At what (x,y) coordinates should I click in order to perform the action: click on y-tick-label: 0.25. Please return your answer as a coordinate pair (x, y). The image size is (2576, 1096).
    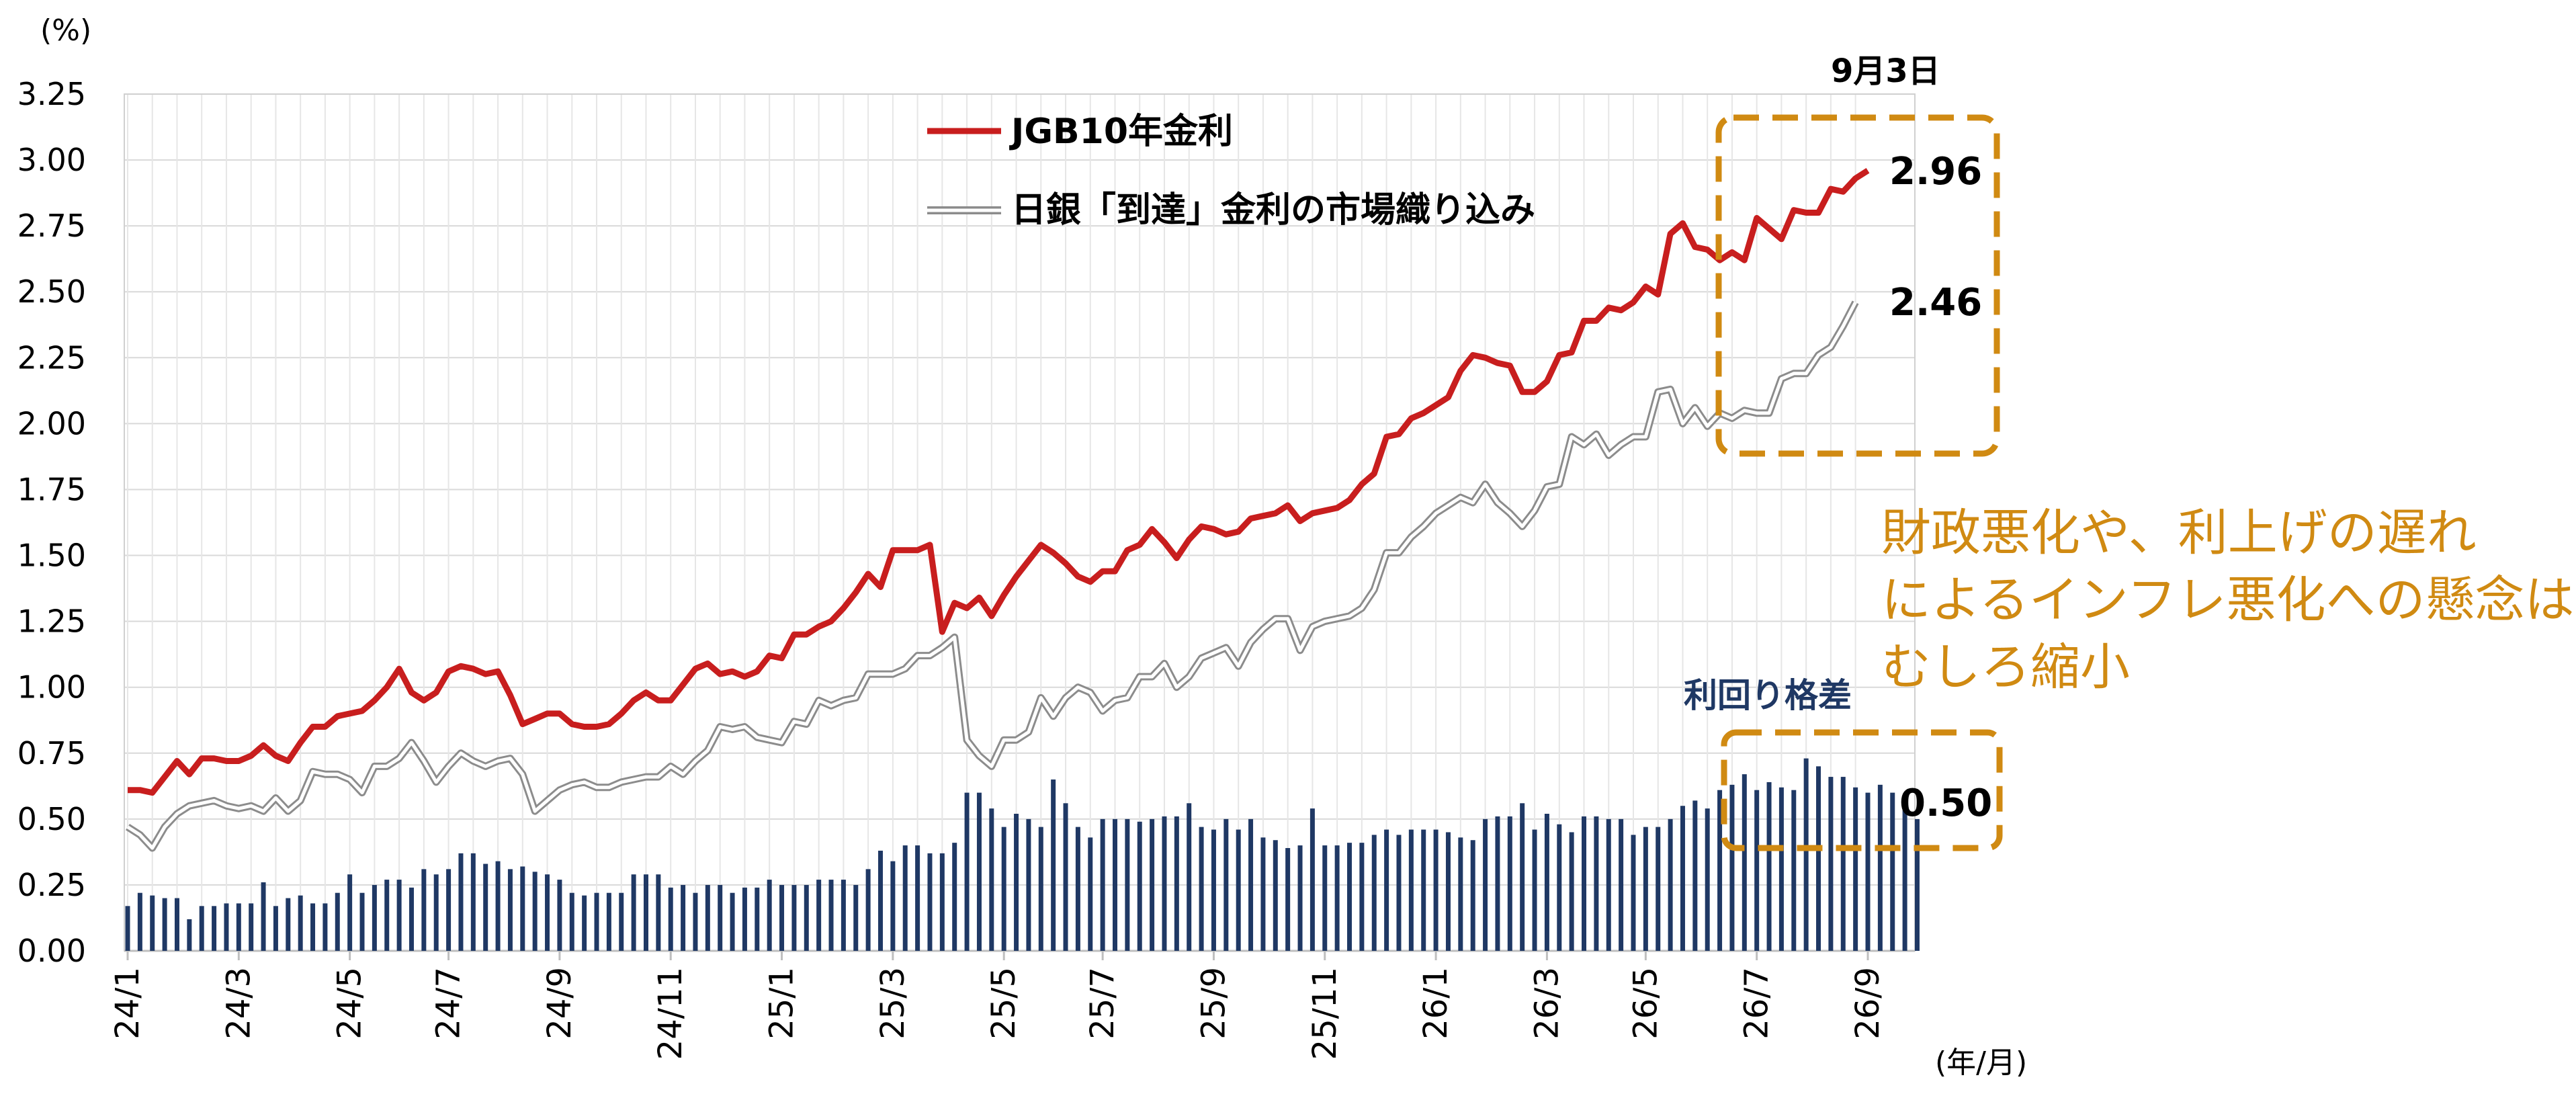
    Looking at the image, I should click on (51, 885).